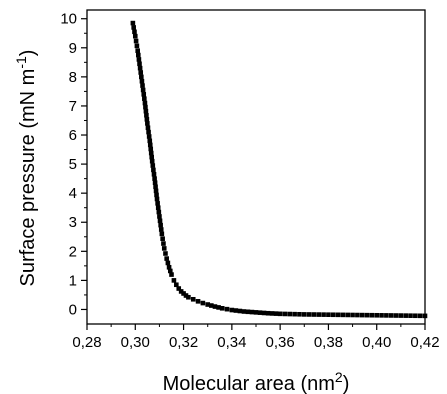  What do you see at coordinates (73, 77) in the screenshot?
I see `y-tick-label: 8` at bounding box center [73, 77].